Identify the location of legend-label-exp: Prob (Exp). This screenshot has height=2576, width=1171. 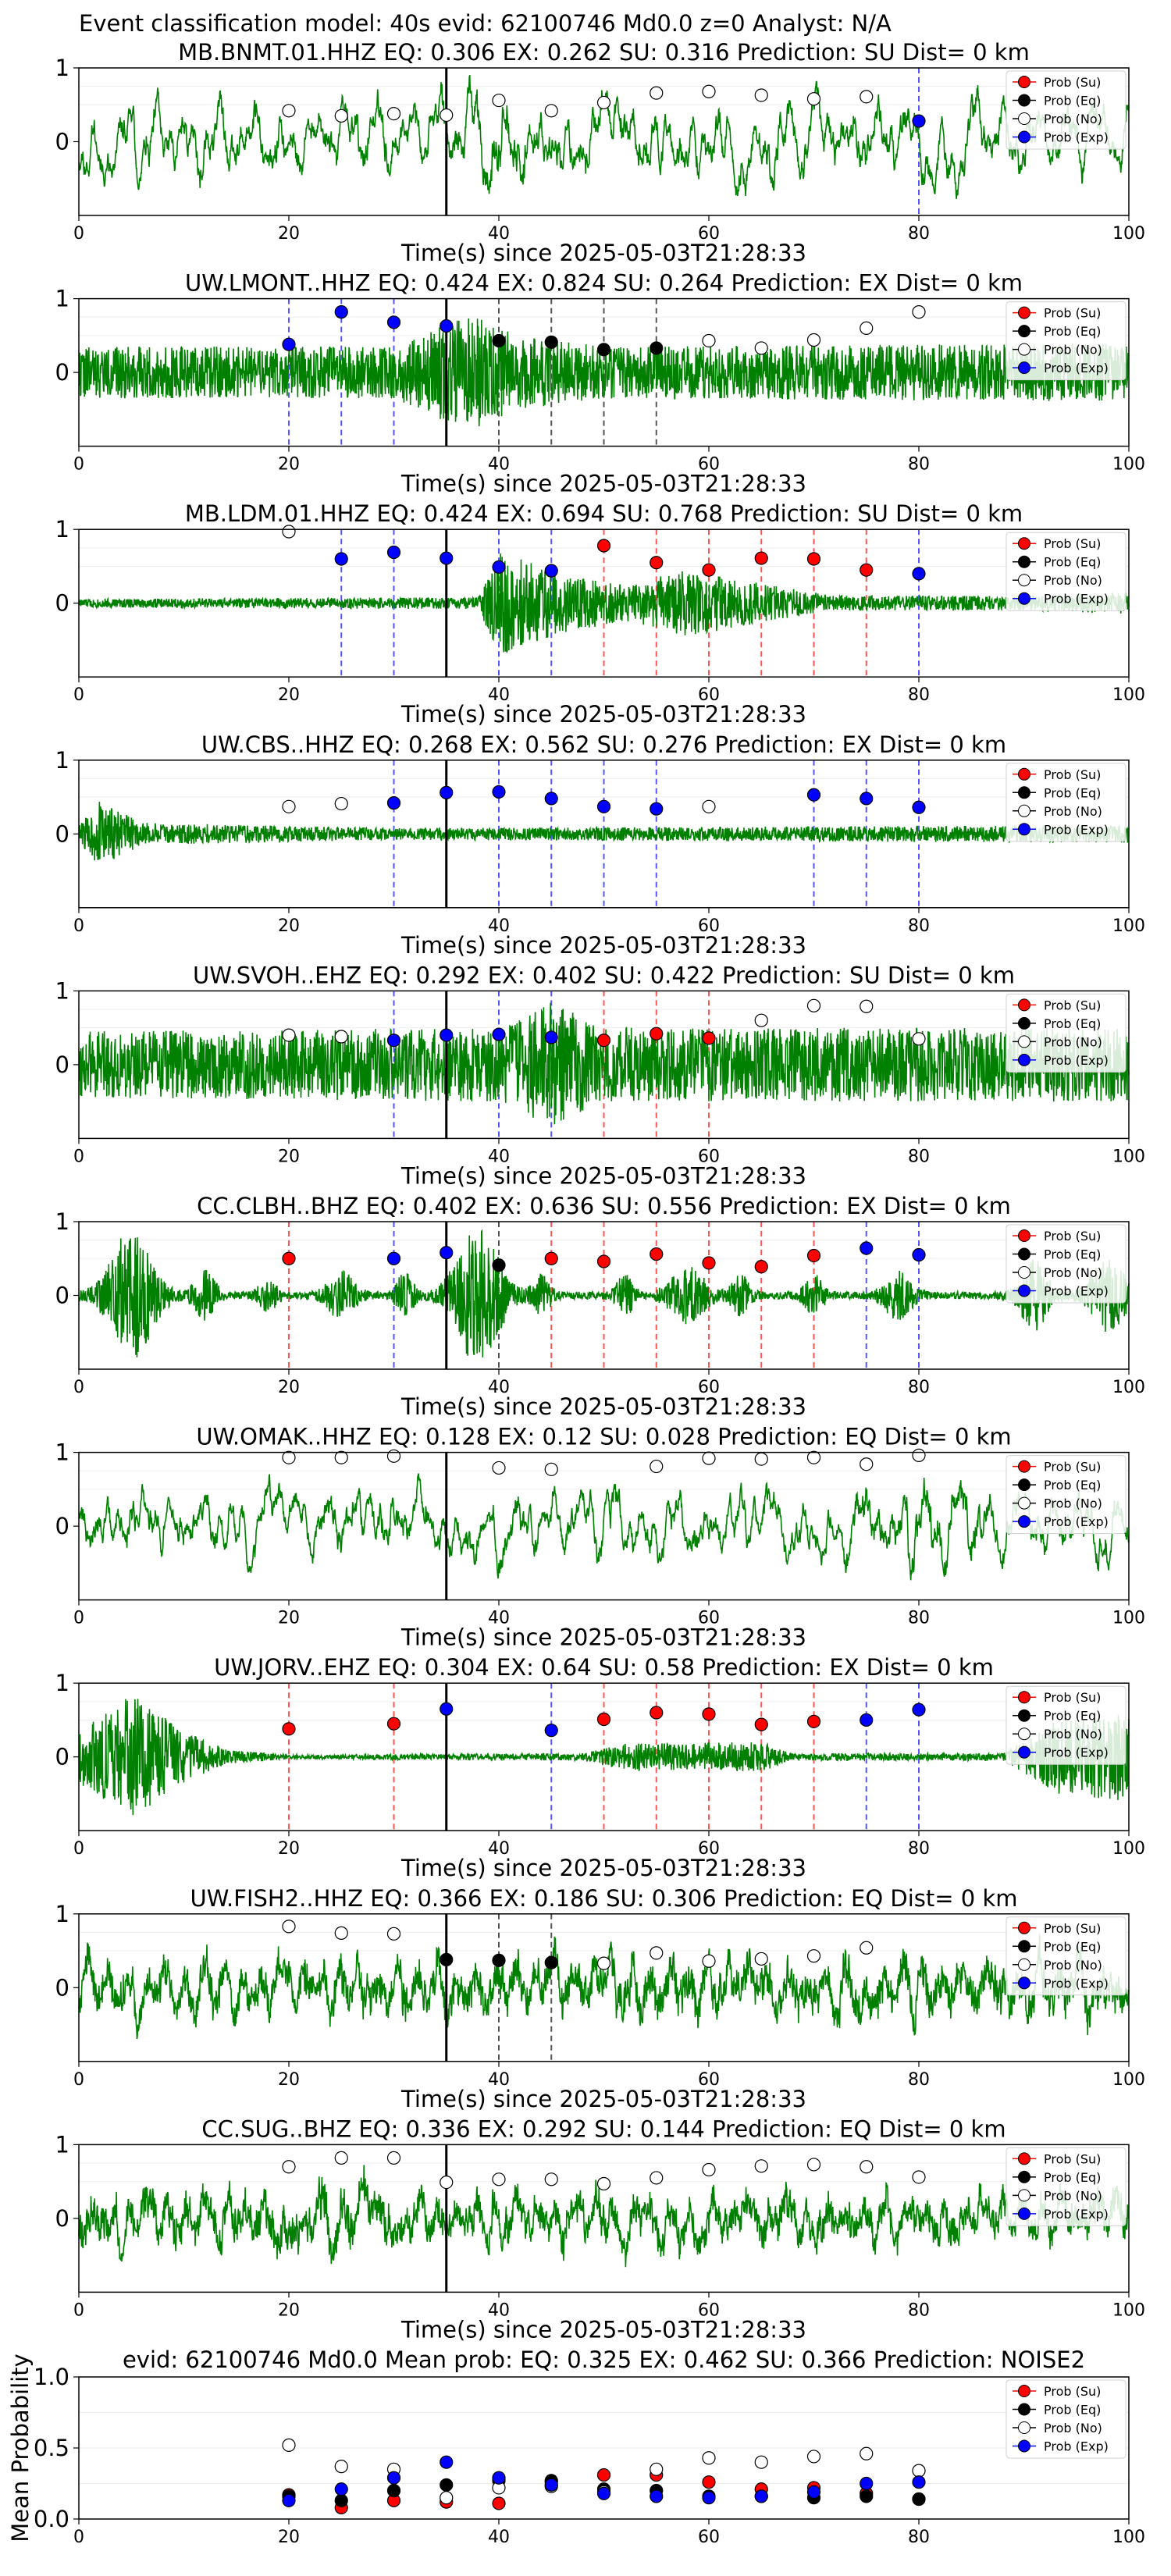
(1076, 1291).